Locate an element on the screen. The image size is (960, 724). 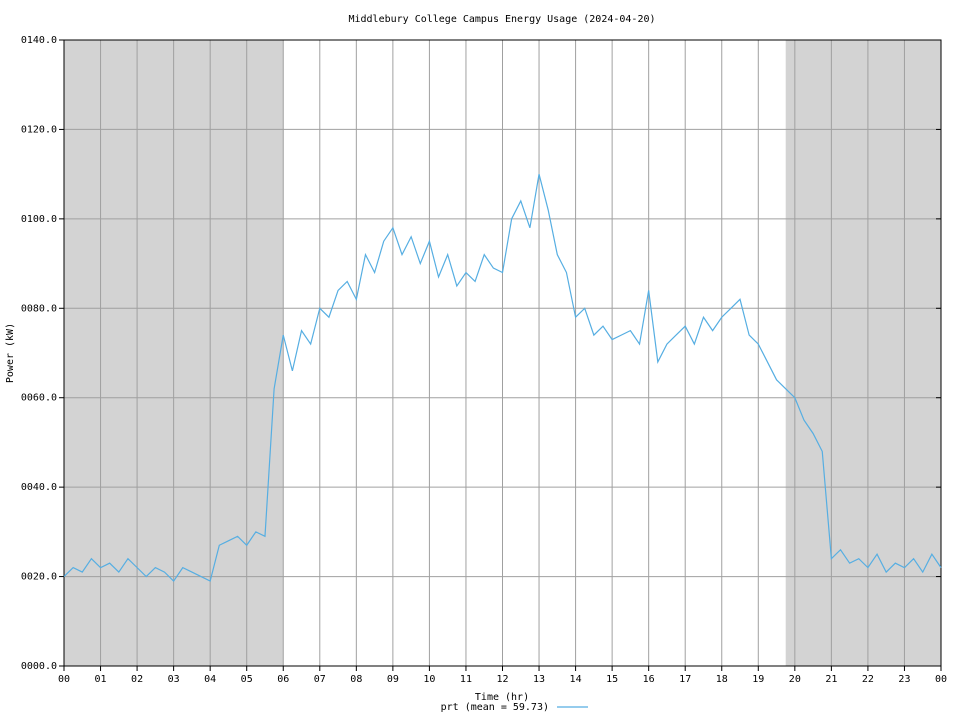
y-tick-label: 0000.0 is located at coordinates (39, 666).